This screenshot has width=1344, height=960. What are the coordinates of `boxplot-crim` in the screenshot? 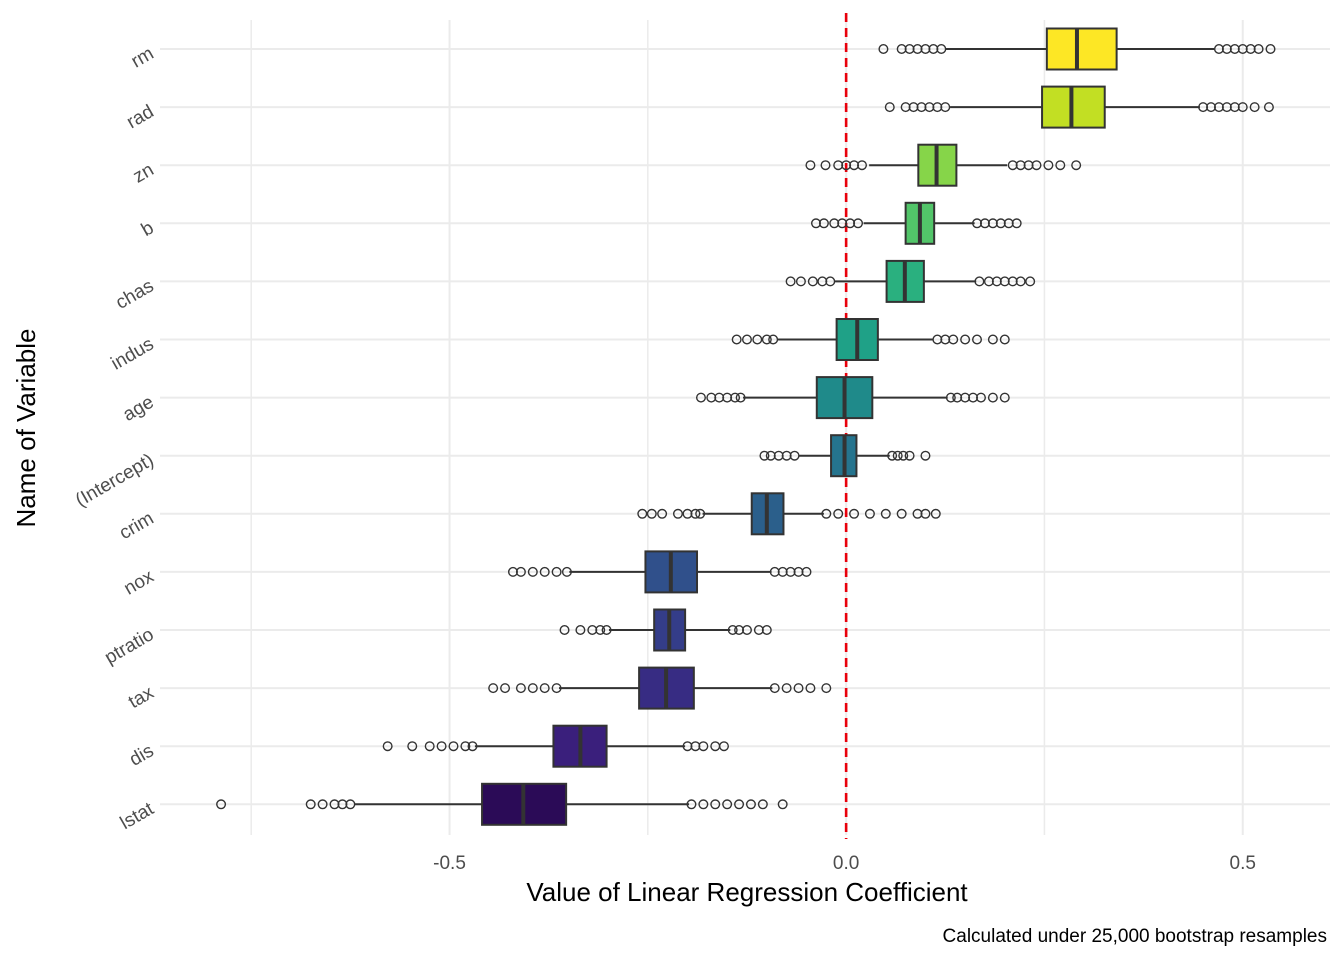 It's located at (789, 514).